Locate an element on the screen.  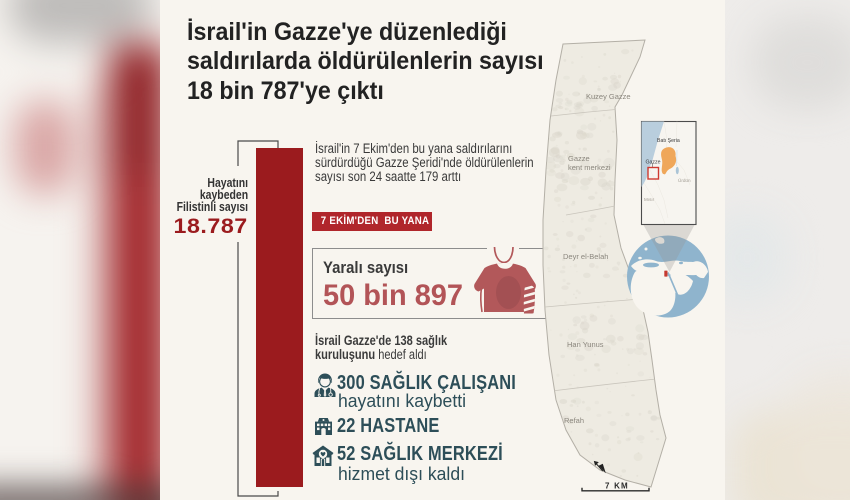
svg-text: Ürdün is located at coordinates (684, 180).